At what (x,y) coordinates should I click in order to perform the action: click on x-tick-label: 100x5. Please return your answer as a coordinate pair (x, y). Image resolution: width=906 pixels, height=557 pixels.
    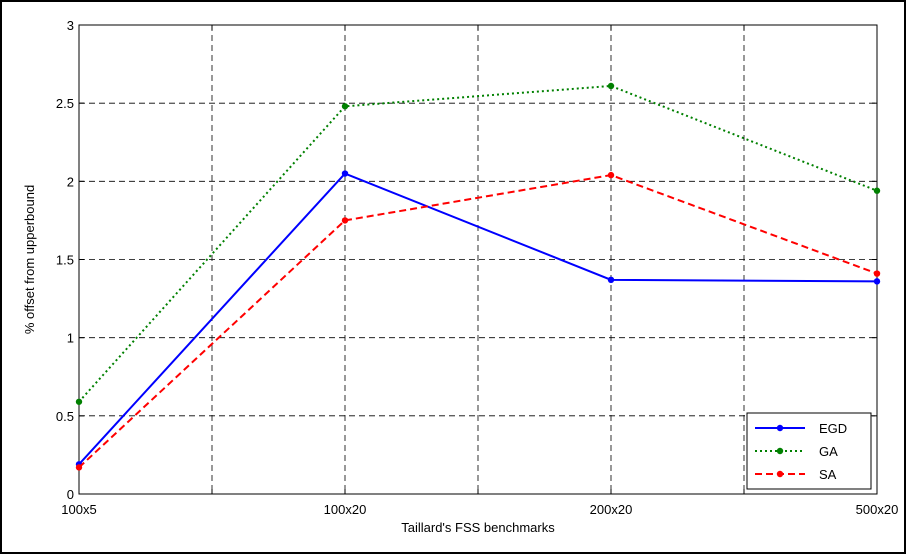
    Looking at the image, I should click on (78, 509).